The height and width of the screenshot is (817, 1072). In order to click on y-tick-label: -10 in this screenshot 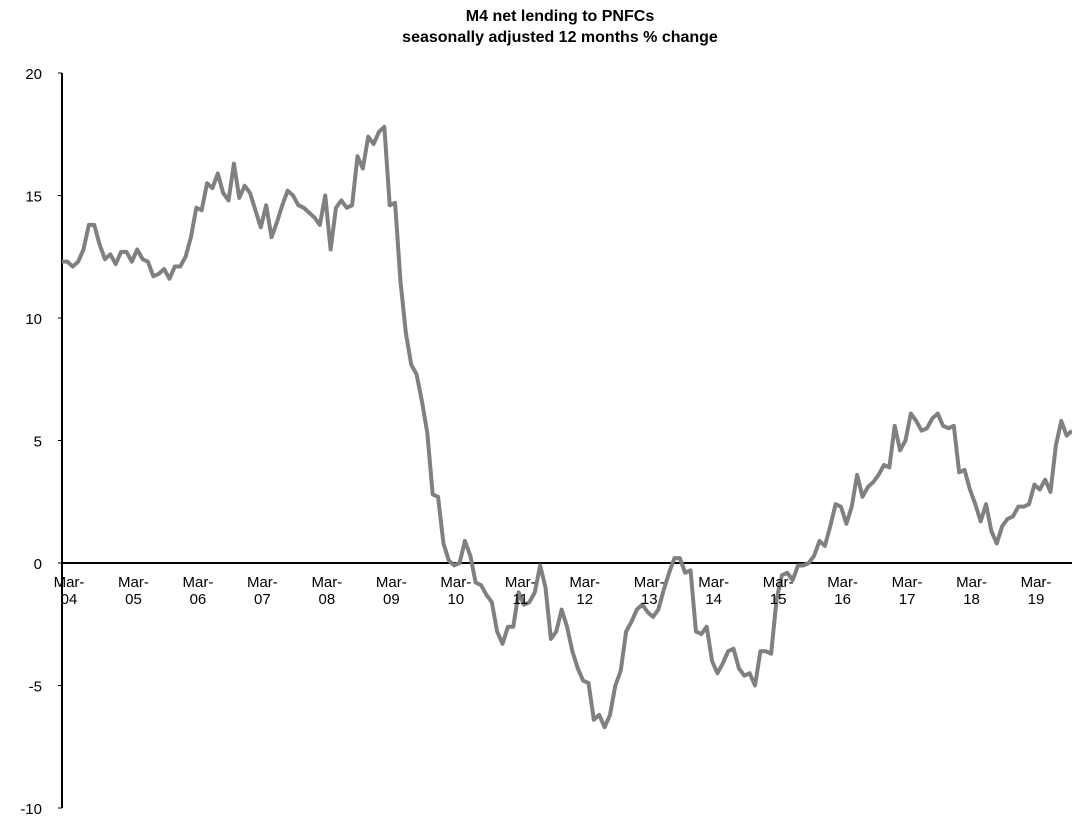, I will do `click(31, 809)`.